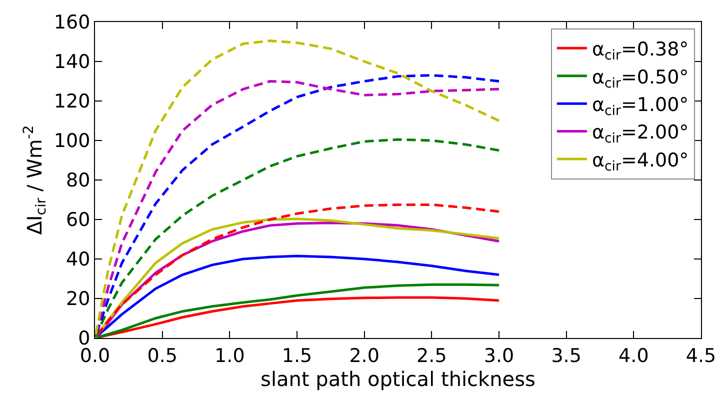  Describe the element at coordinates (297, 355) in the screenshot. I see `x-tick-label: 1.5` at that location.